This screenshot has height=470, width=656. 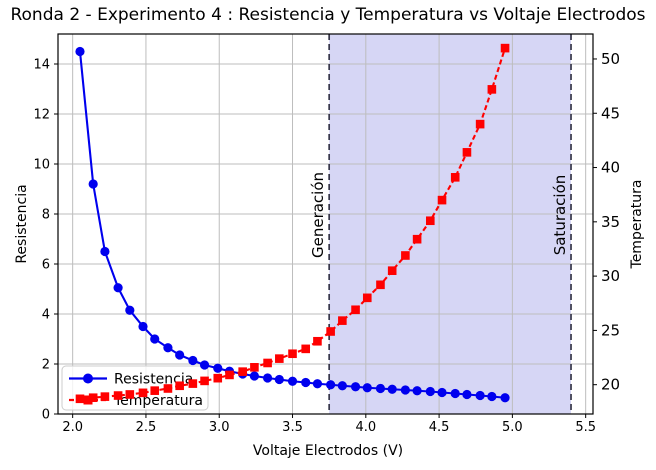 I want to click on svg-text: Generación, so click(x=318, y=215).